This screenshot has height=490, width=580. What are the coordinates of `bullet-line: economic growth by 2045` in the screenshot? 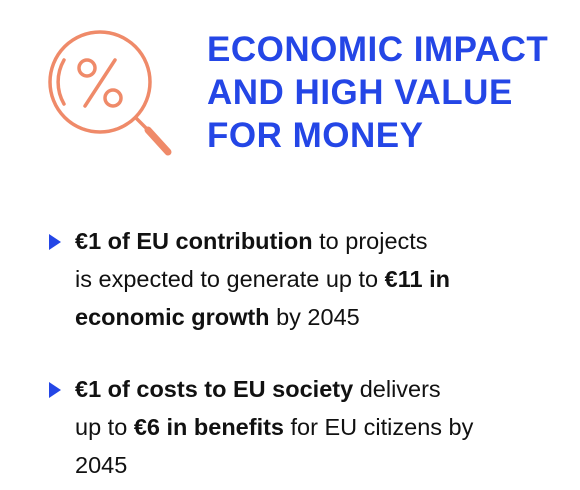 It's located at (262, 317).